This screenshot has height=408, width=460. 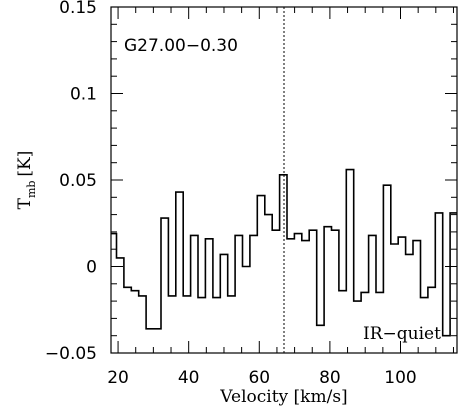 I want to click on y-axis-label-main: T, so click(x=25, y=203).